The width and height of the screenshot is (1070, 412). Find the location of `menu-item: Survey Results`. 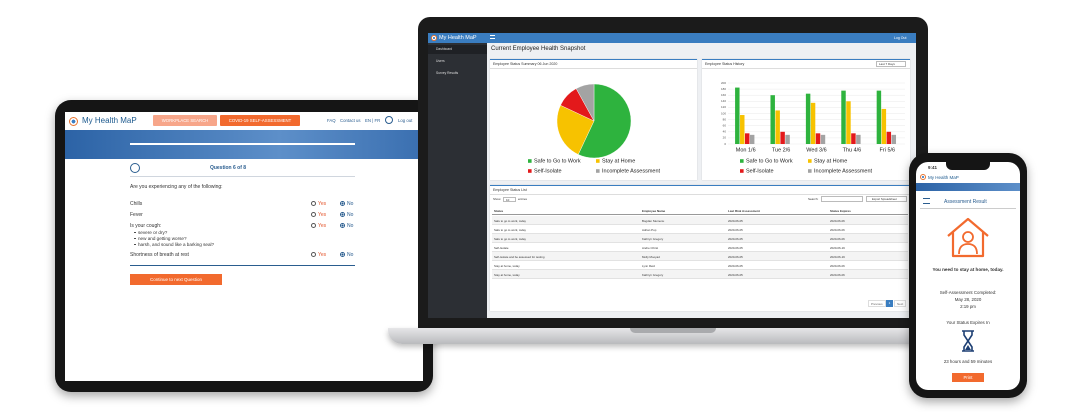

menu-item: Survey Results is located at coordinates (447, 73).